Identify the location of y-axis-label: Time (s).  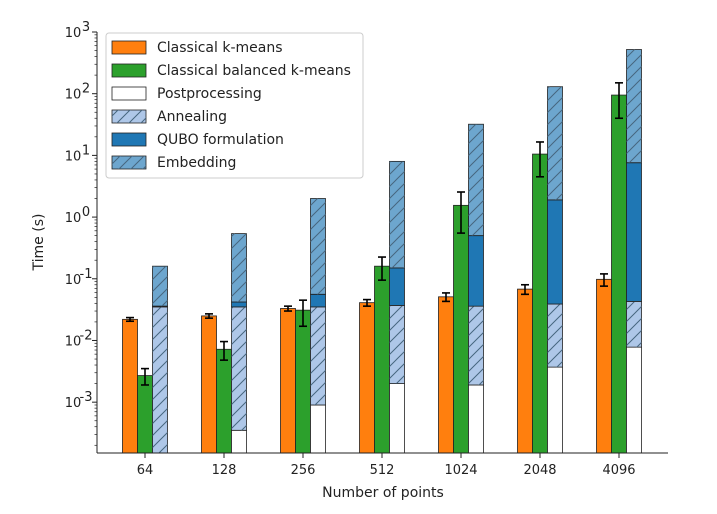
(39, 243).